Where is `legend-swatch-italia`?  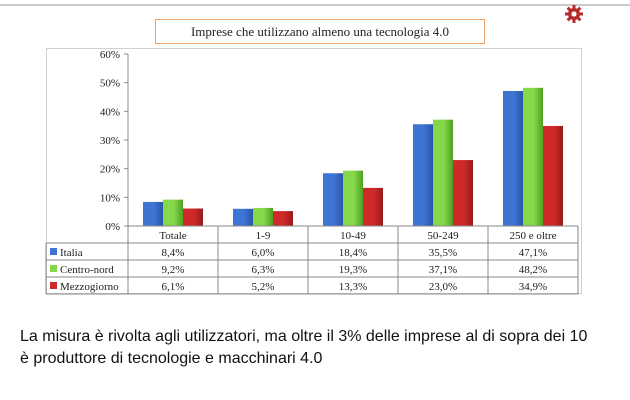 legend-swatch-italia is located at coordinates (53, 251).